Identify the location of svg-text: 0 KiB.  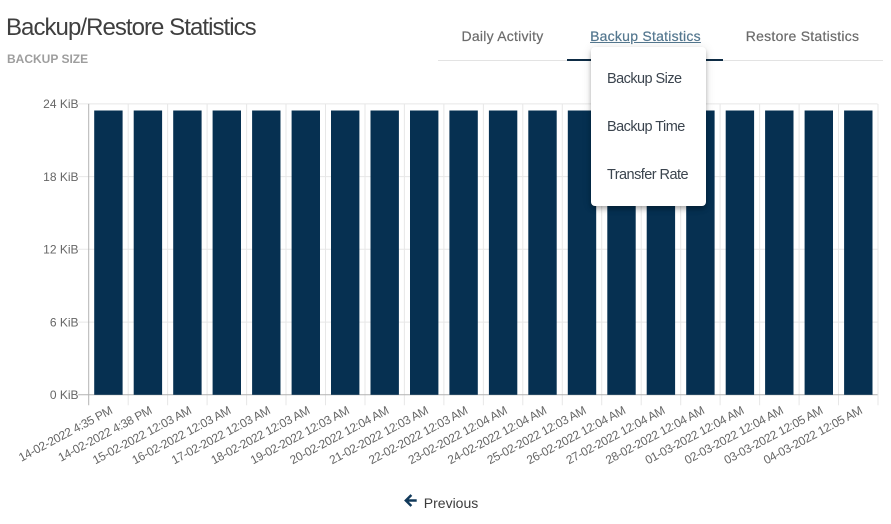
(64, 395).